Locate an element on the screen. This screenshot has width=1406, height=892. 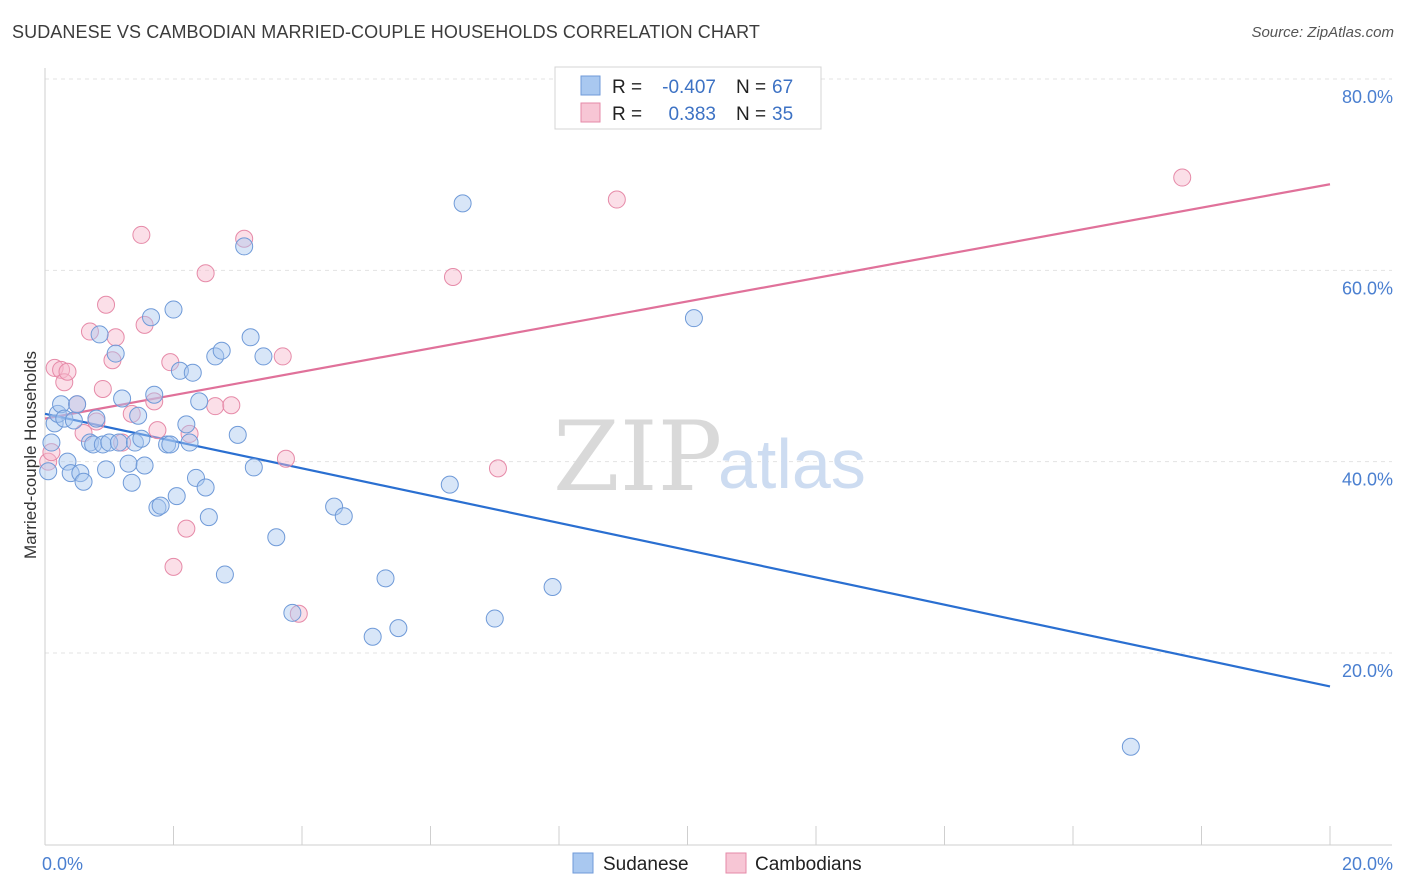
y-tick-label-40: 40.0% is located at coordinates (1367, 480).